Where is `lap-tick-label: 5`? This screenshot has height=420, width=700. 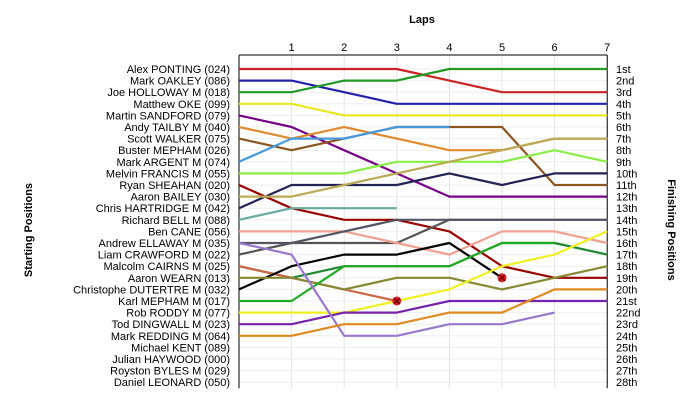
lap-tick-label: 5 is located at coordinates (502, 48).